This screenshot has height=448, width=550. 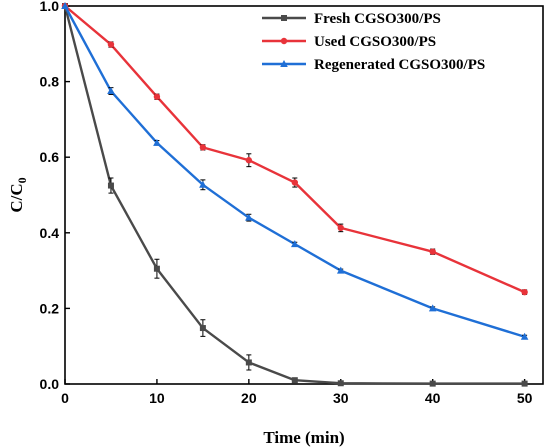 What do you see at coordinates (341, 398) in the screenshot?
I see `x-tick-label: 30` at bounding box center [341, 398].